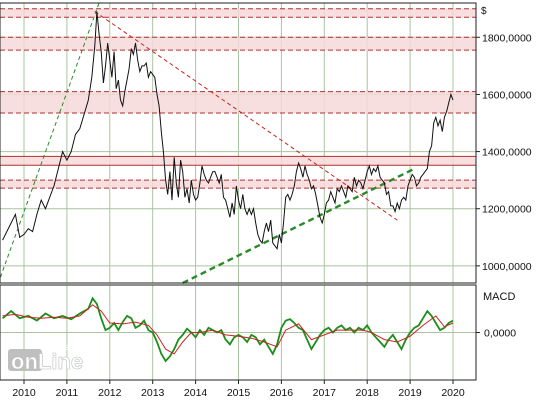 The height and width of the screenshot is (400, 550). I want to click on macd-series, so click(228, 329).